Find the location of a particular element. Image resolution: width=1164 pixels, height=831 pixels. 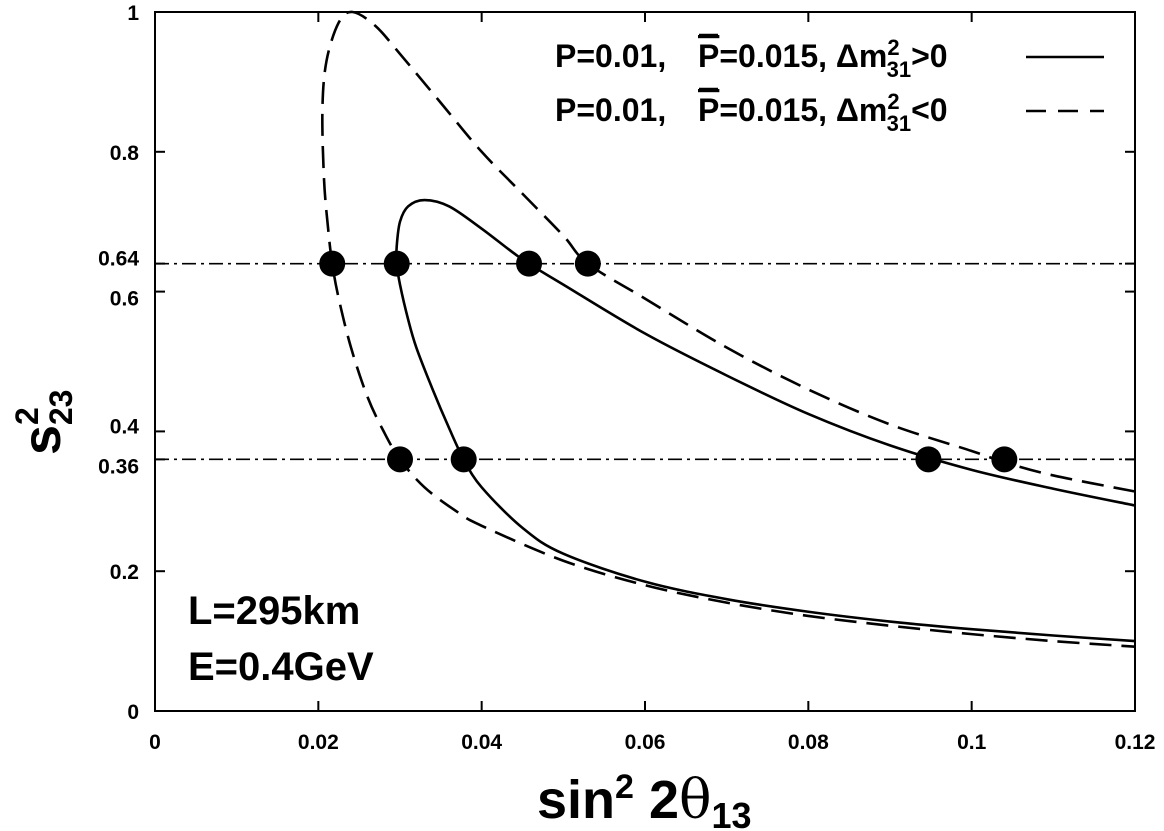

y-axis-title: s223 is located at coordinates (44, 422).